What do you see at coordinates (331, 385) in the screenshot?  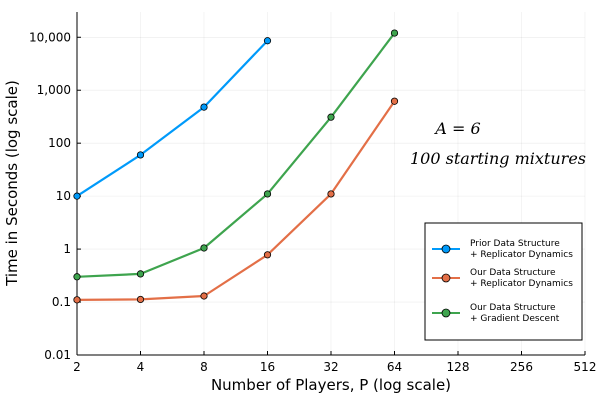 I see `x-axis-label: Number of Players, P (log scale)` at bounding box center [331, 385].